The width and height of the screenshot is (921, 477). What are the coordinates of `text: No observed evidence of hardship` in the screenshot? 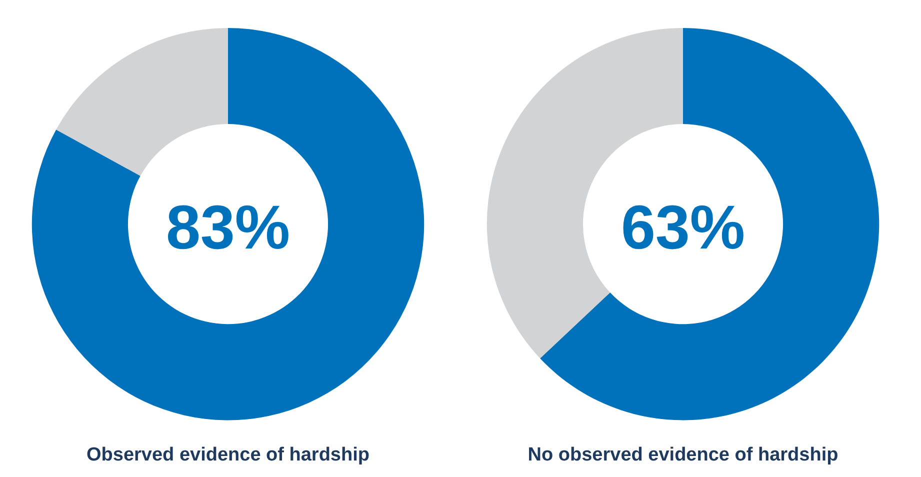 It's located at (683, 455).